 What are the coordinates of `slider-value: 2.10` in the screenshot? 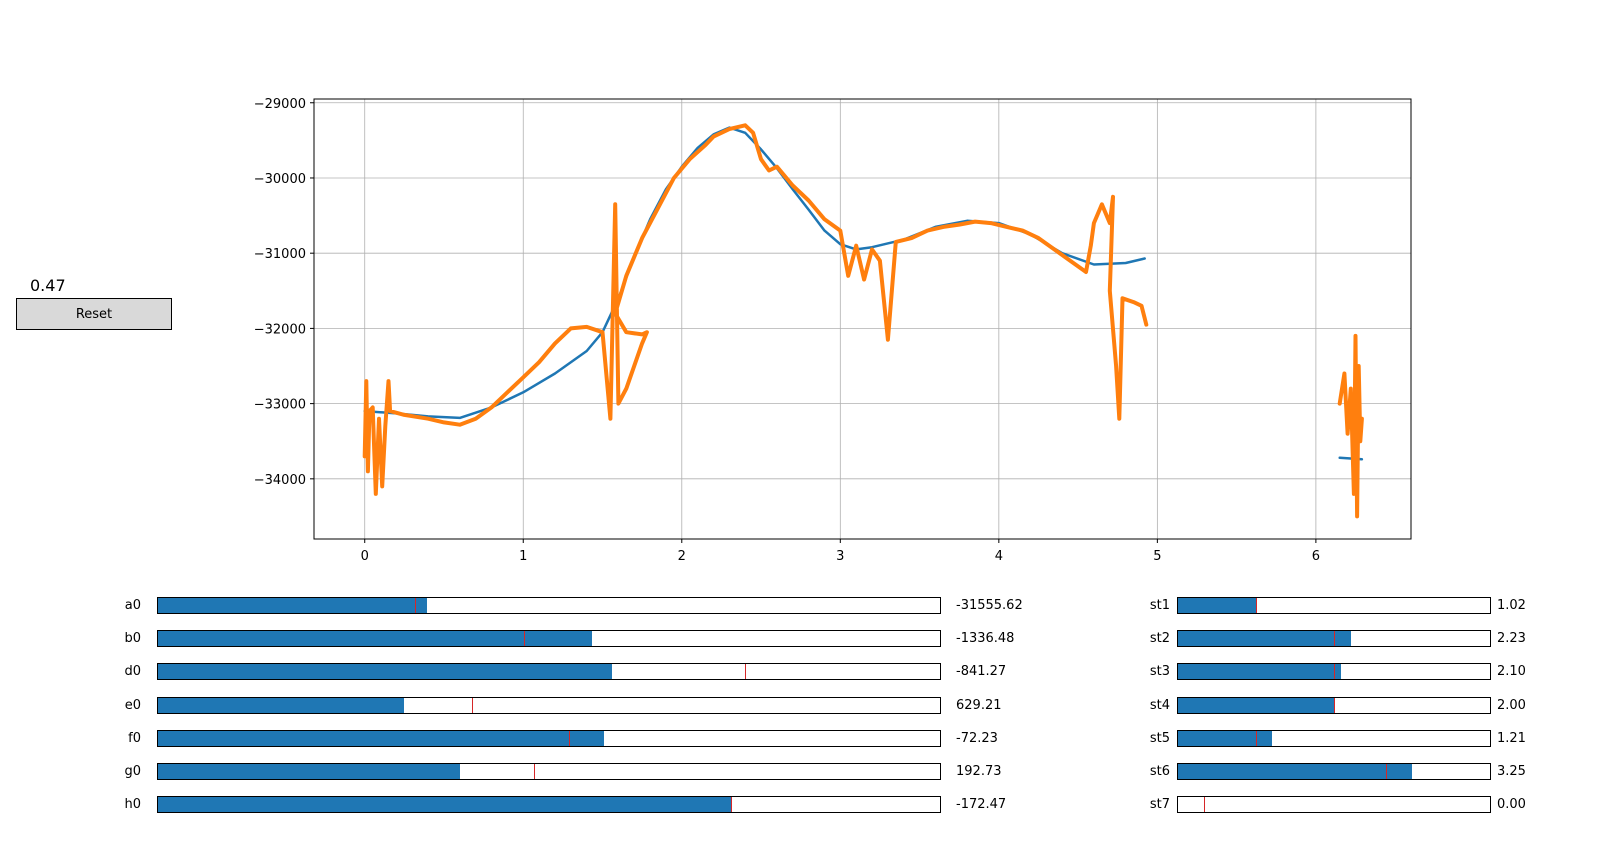 It's located at (1511, 672).